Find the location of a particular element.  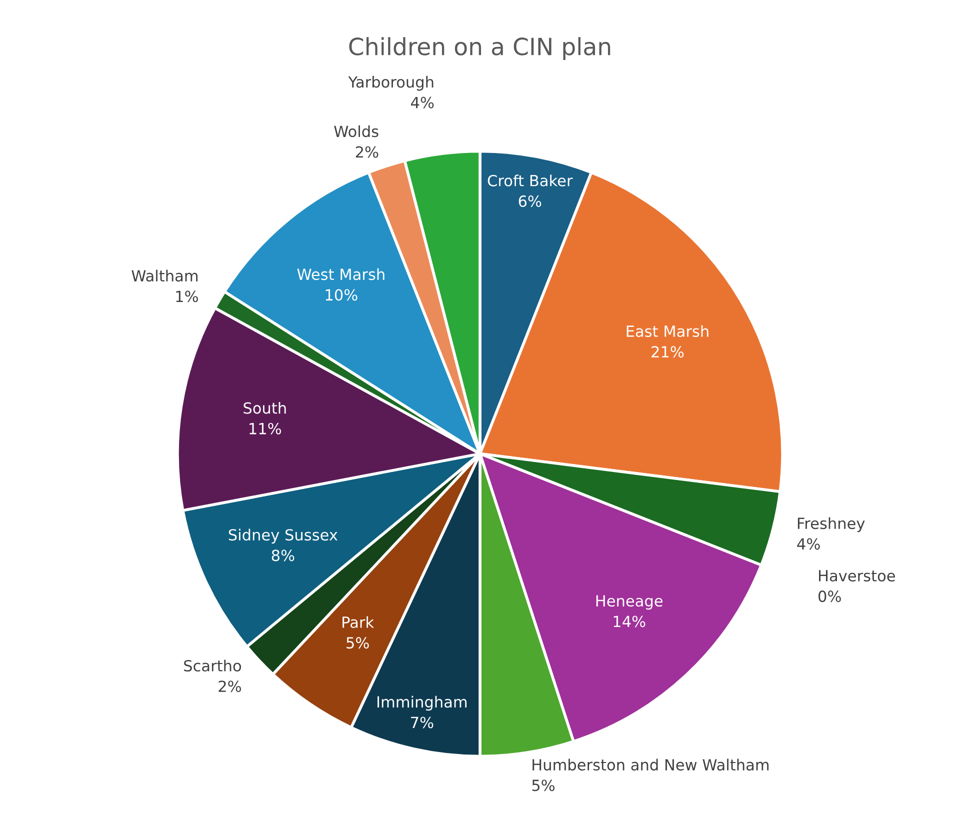

text: 0% is located at coordinates (829, 596).